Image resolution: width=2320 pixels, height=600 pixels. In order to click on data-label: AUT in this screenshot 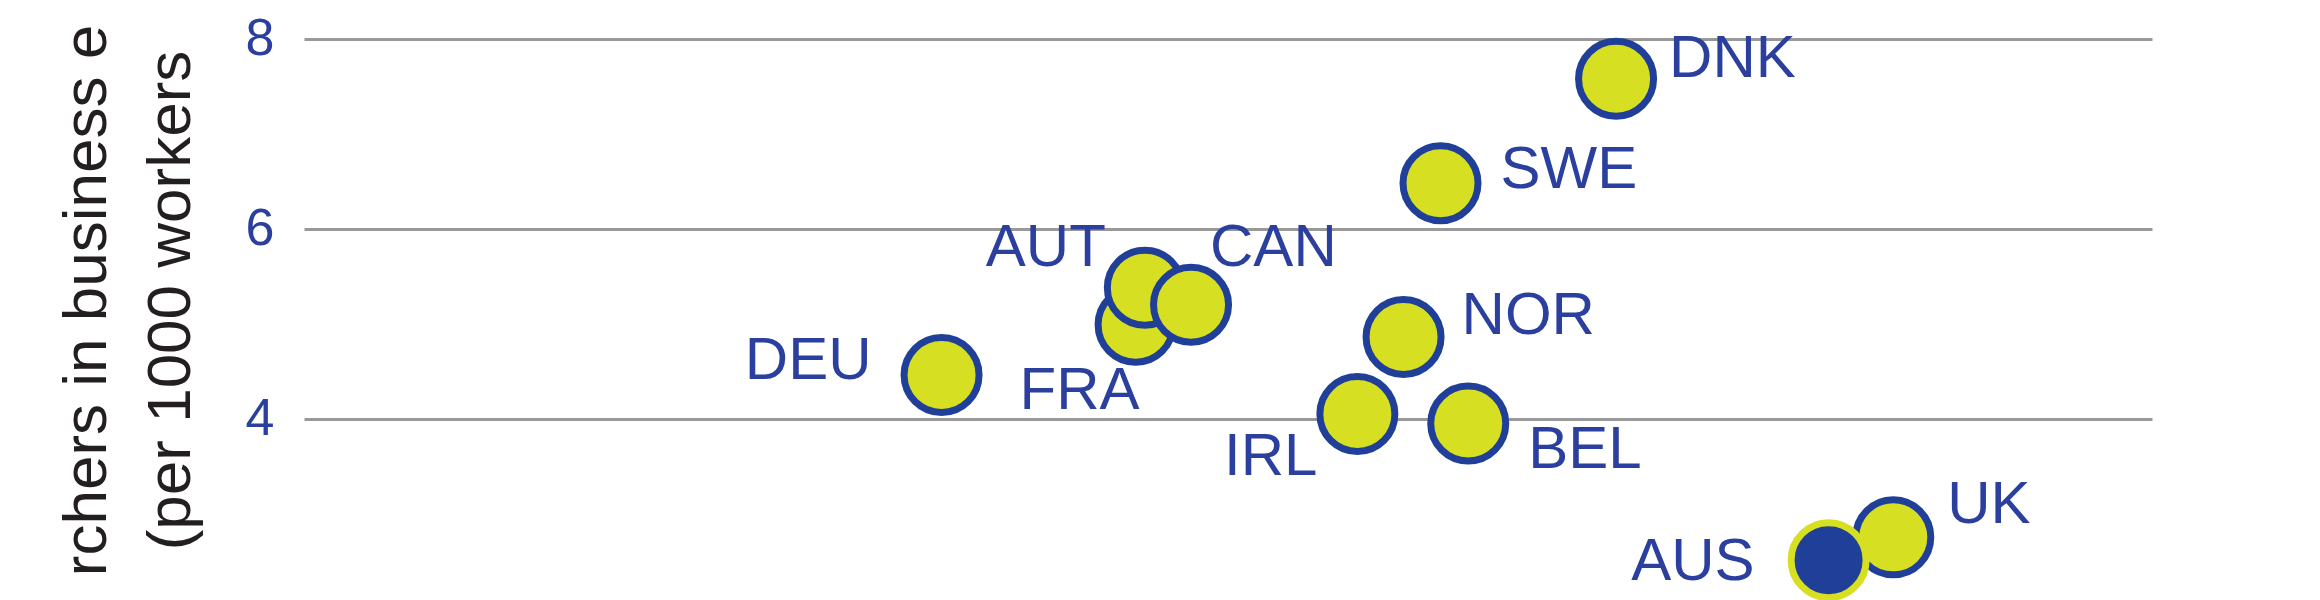, I will do `click(1045, 245)`.